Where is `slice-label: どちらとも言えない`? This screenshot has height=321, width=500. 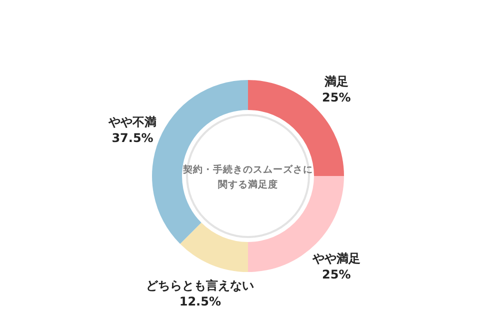
slice-label: どちらとも言えない is located at coordinates (200, 285).